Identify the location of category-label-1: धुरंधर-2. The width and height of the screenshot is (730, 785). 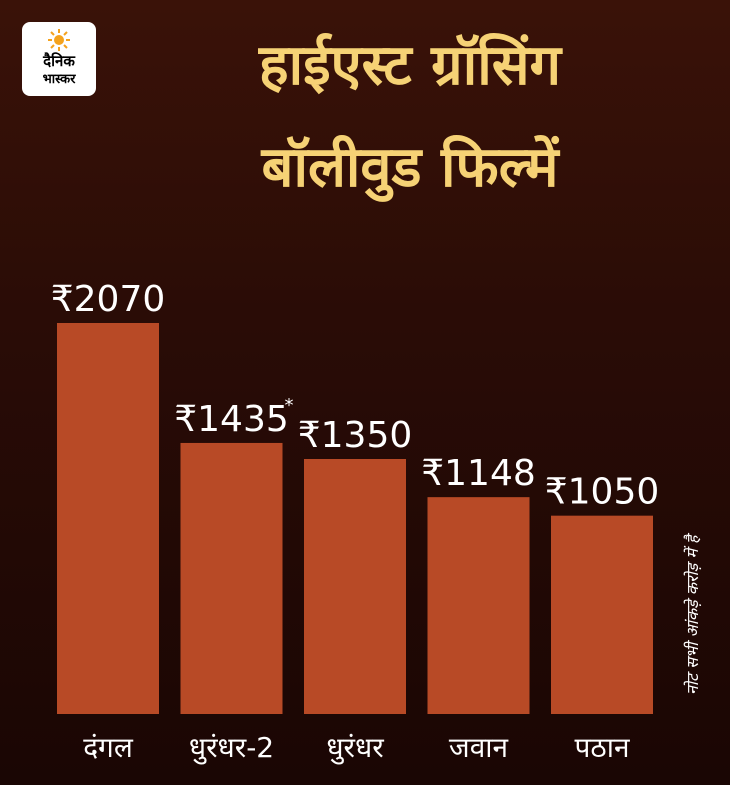
(231, 748).